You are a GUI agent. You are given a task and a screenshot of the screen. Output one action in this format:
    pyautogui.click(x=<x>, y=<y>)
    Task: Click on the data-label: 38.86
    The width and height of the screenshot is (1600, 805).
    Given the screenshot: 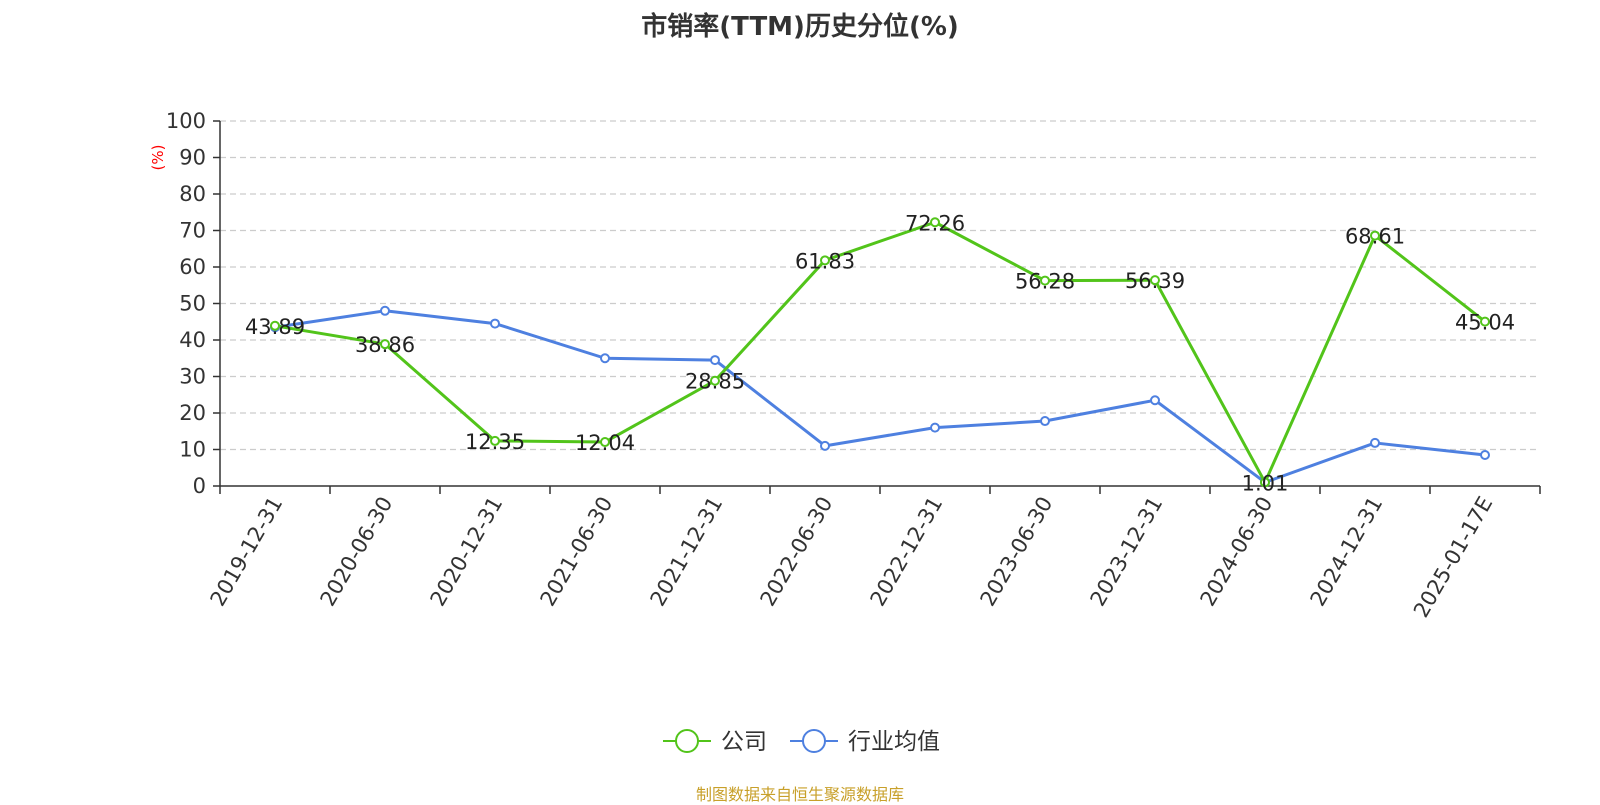 What is the action you would take?
    pyautogui.click(x=385, y=345)
    